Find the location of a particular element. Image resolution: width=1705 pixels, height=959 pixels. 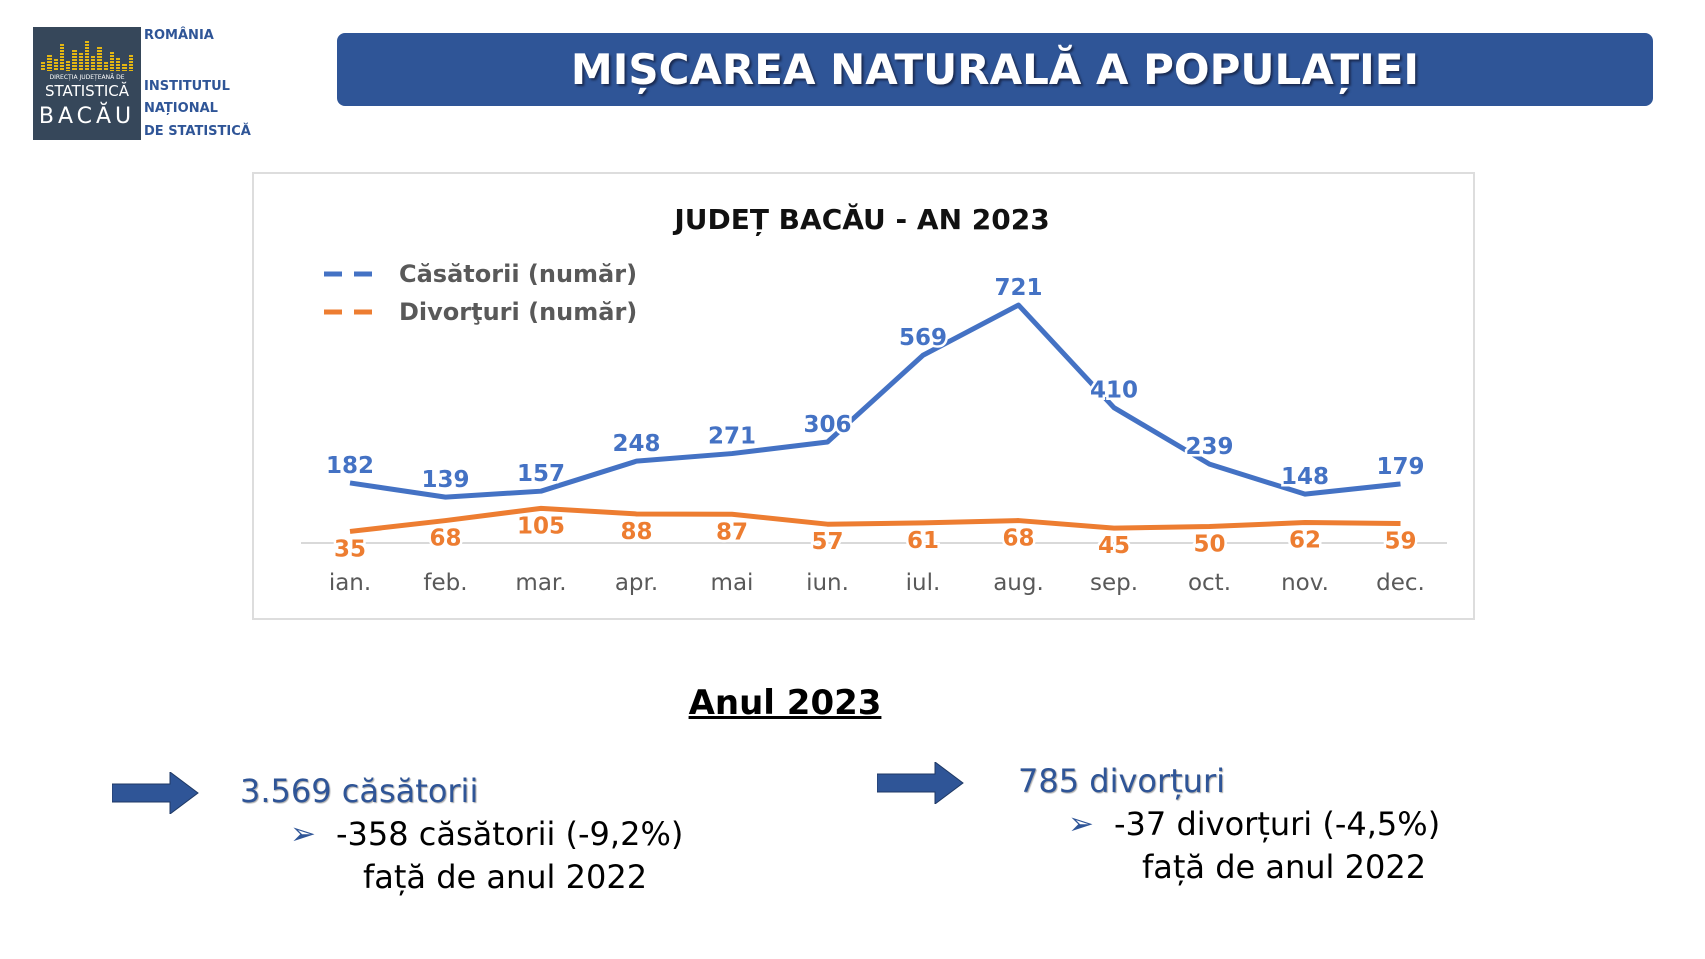

x-tick-label: feb. is located at coordinates (445, 583).